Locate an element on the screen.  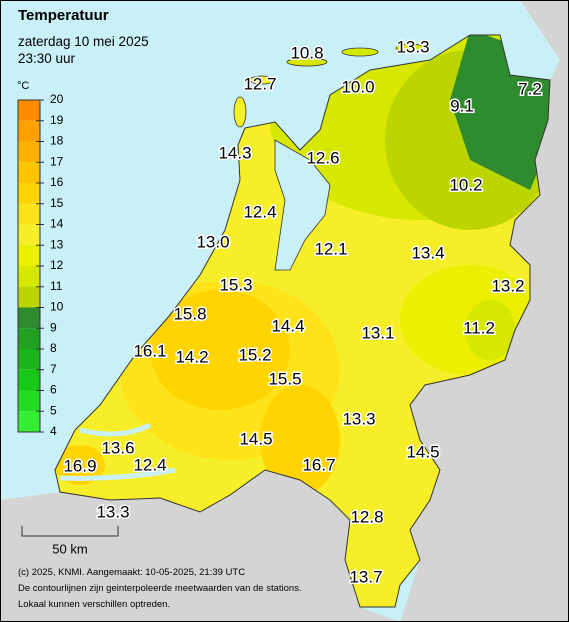
station-value: 15.2 is located at coordinates (254, 354).